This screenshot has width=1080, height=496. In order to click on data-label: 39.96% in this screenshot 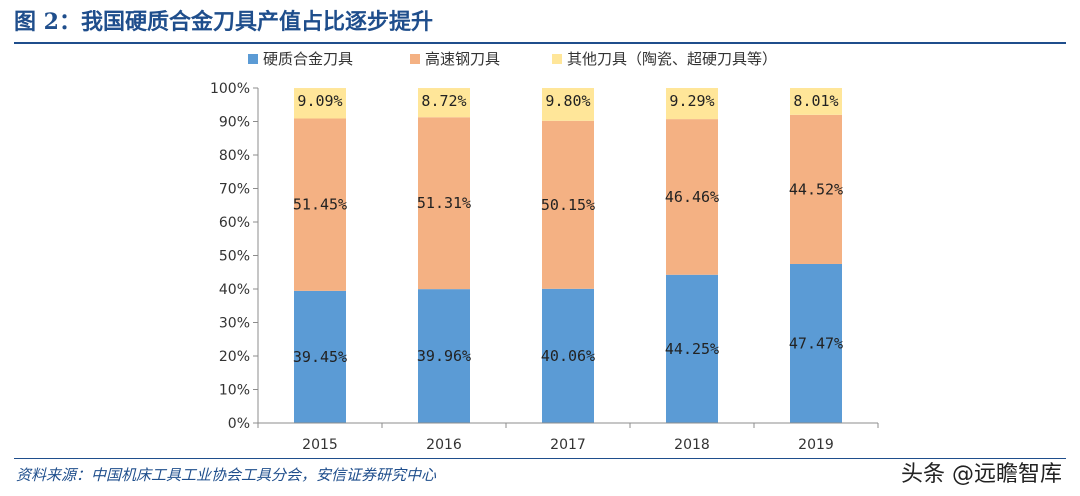, I will do `click(444, 356)`.